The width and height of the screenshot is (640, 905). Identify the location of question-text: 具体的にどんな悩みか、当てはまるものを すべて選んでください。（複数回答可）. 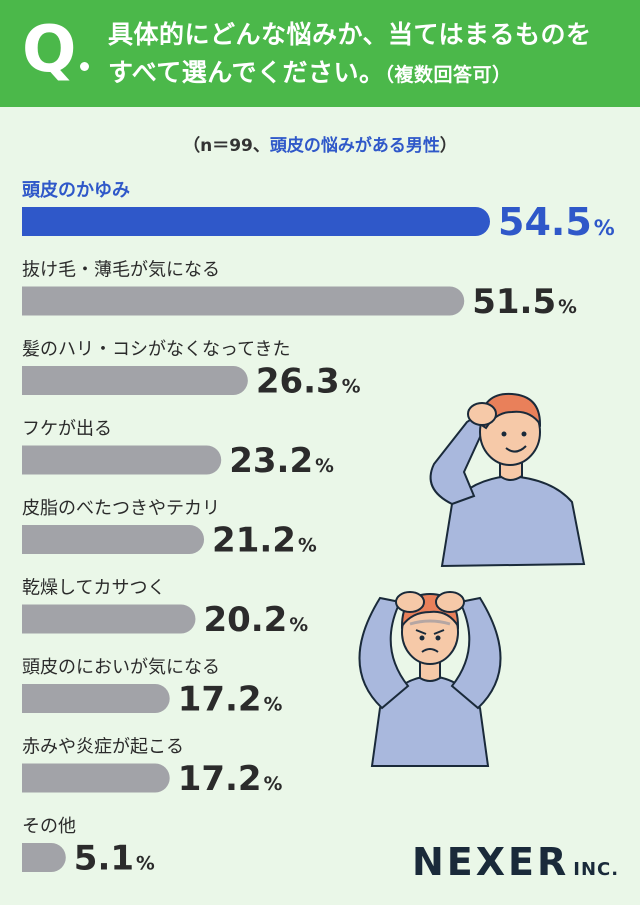
(370, 55).